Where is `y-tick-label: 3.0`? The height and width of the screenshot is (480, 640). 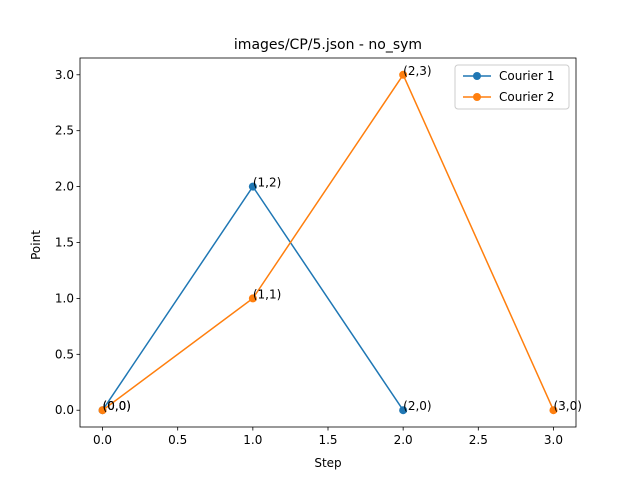
y-tick-label: 3.0 is located at coordinates (64, 75).